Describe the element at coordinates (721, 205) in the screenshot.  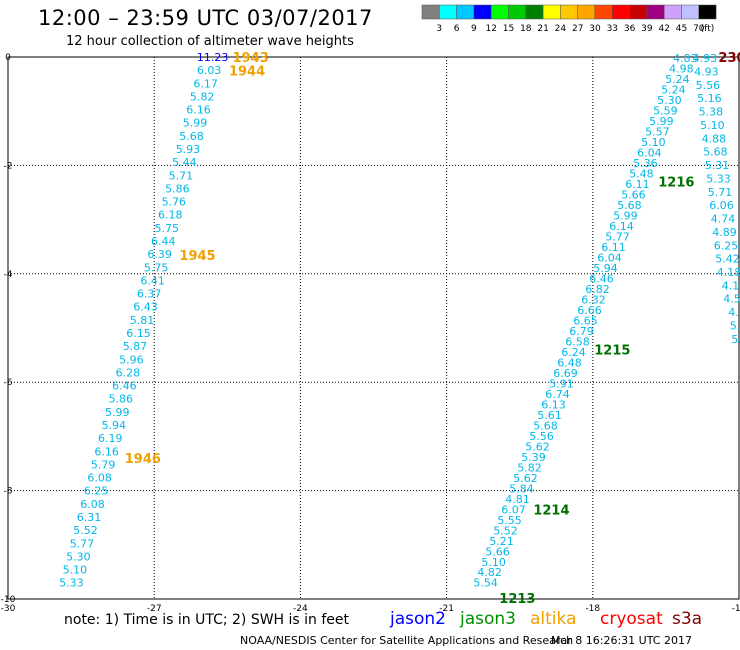
I see `wave-height-value: 6.06` at that location.